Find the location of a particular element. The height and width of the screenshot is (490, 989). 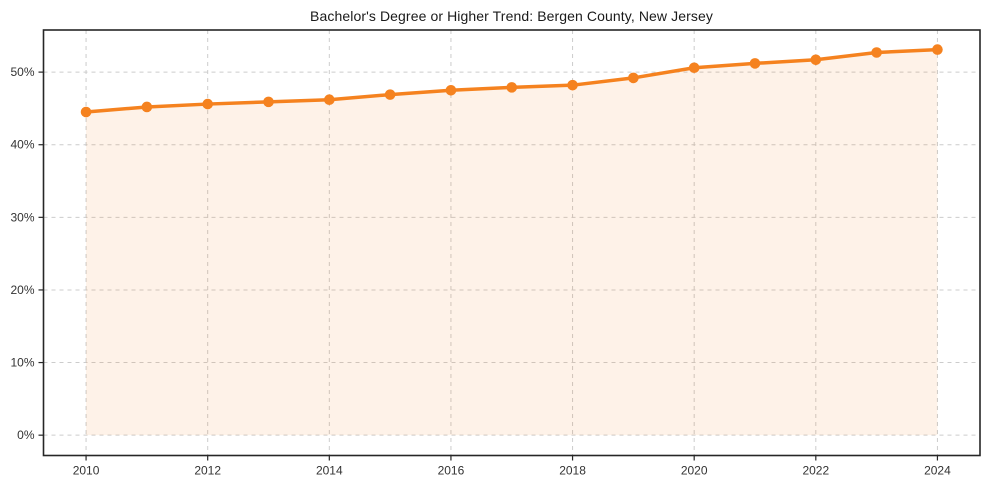

y-tick-label: 40% is located at coordinates (22, 145).